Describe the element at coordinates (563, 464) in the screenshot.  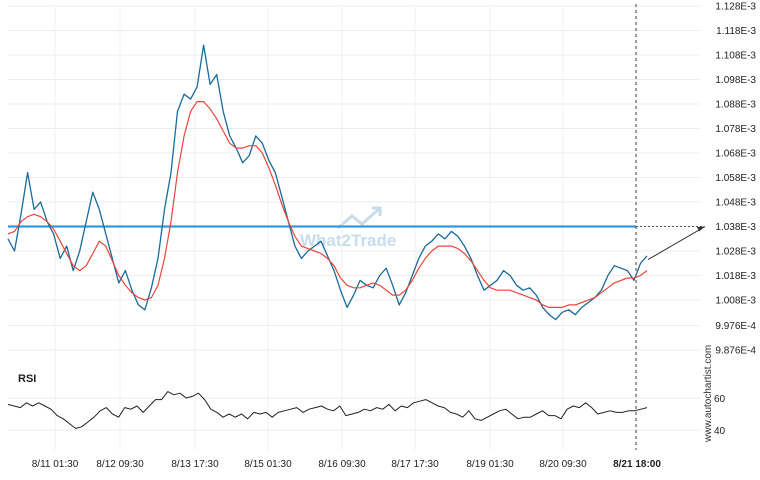
I see `x-tick-label: 8/20 09:30` at that location.